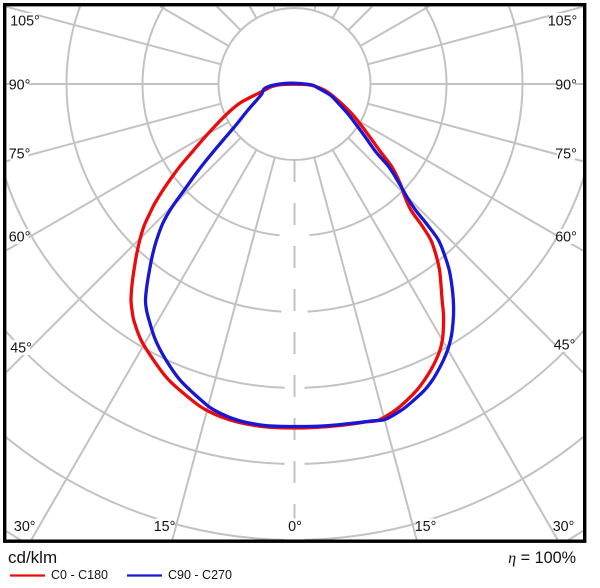  I want to click on svg-text: 0°, so click(295, 527).